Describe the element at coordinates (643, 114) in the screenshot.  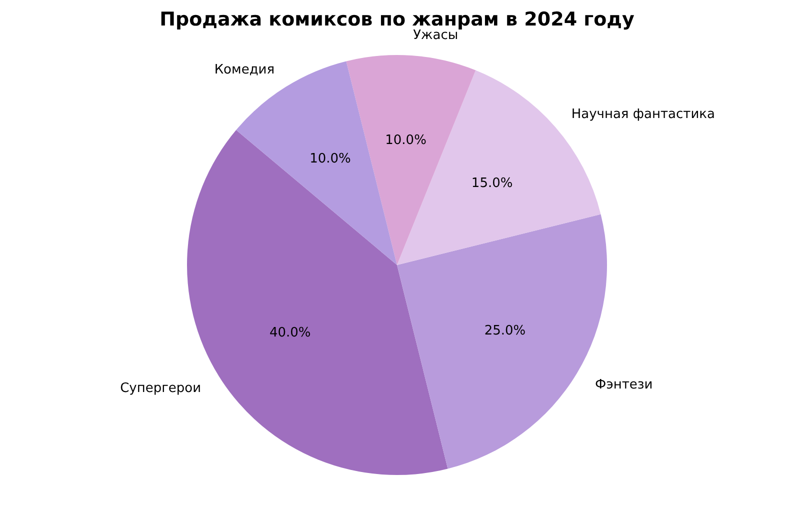
I see `slice-label: Научная фантастика` at that location.